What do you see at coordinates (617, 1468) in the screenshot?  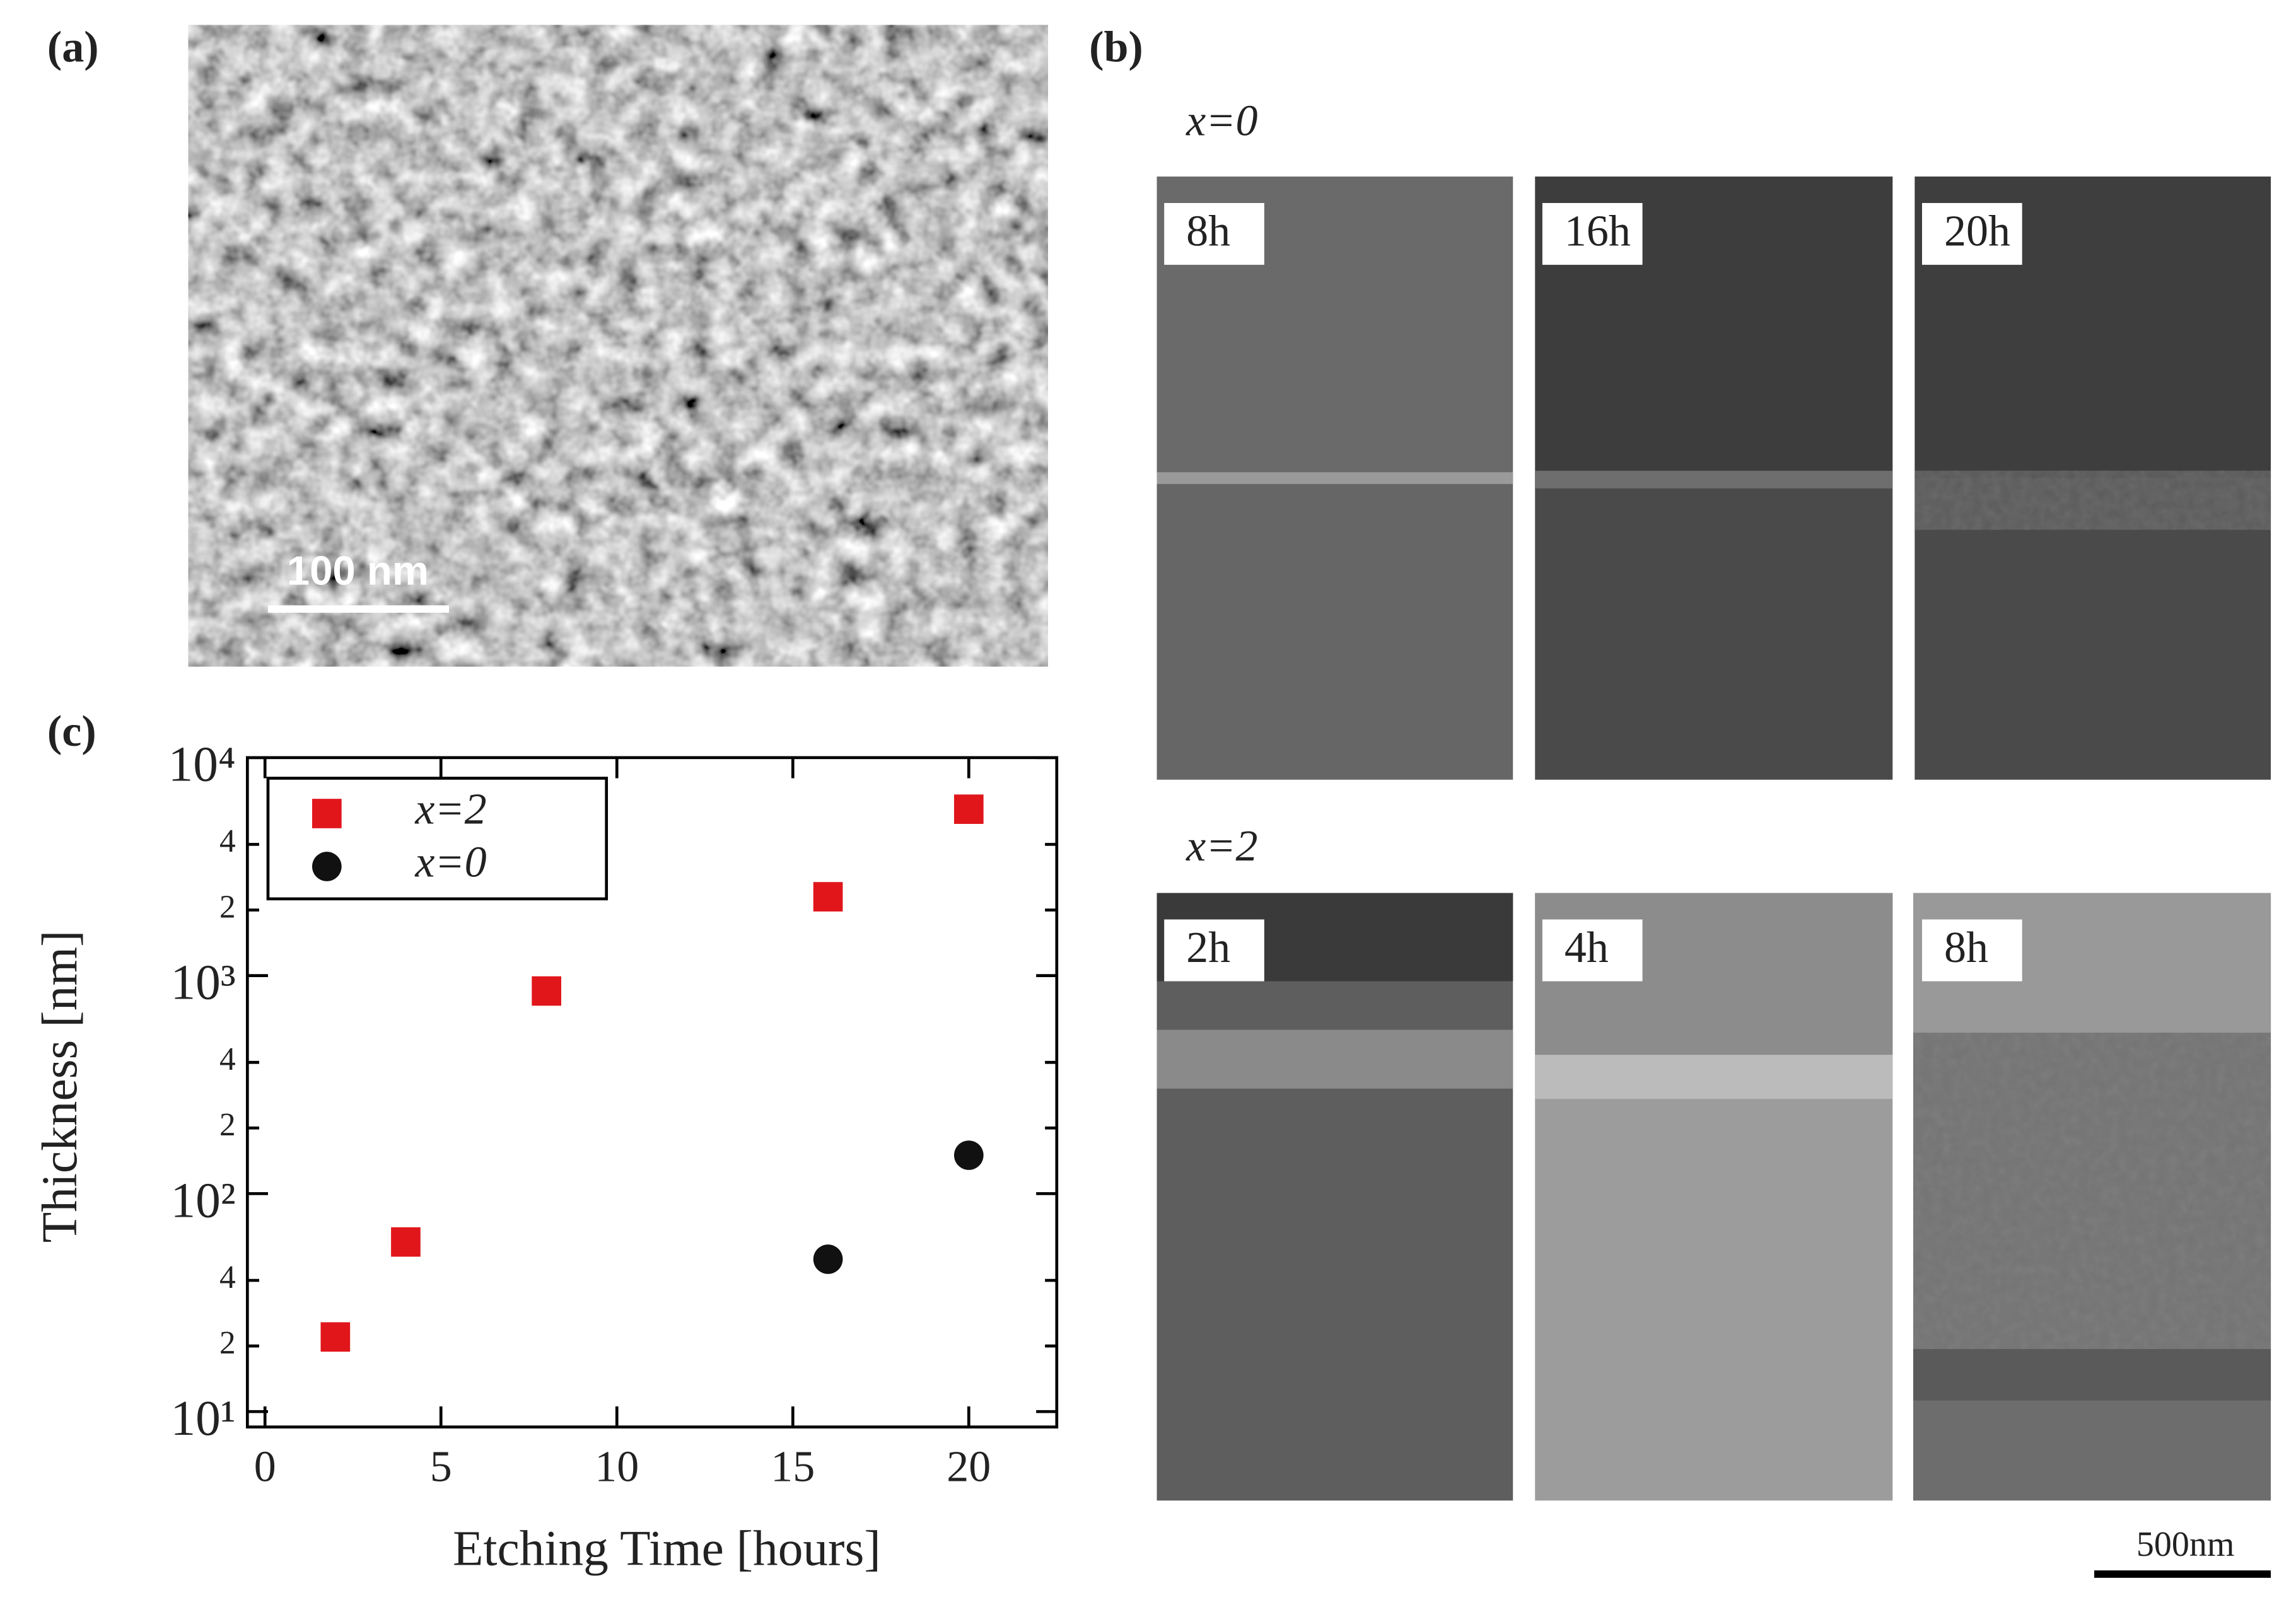 I see `x-tick-label: 10` at bounding box center [617, 1468].